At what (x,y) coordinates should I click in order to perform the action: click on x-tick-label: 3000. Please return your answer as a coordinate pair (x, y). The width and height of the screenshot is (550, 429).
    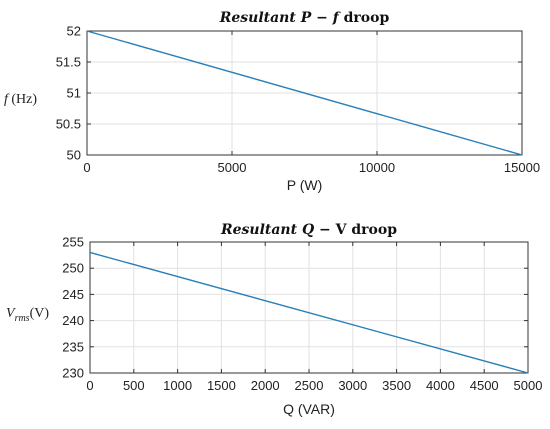
    Looking at the image, I should click on (352, 385).